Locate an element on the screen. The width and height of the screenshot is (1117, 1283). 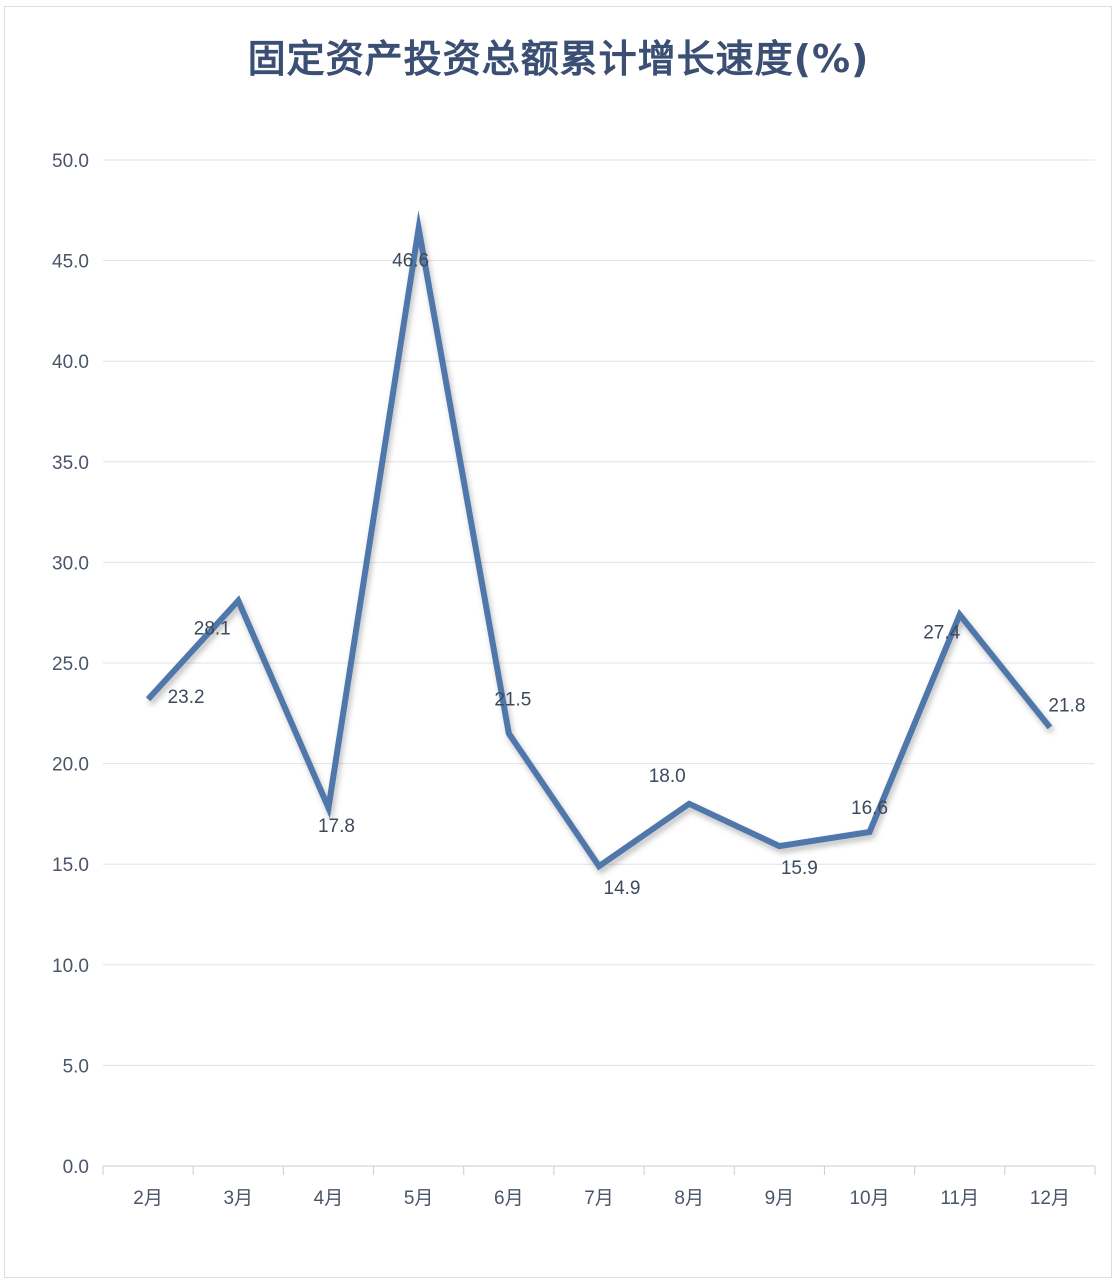
y-tick-label: 35.0 is located at coordinates (70, 463).